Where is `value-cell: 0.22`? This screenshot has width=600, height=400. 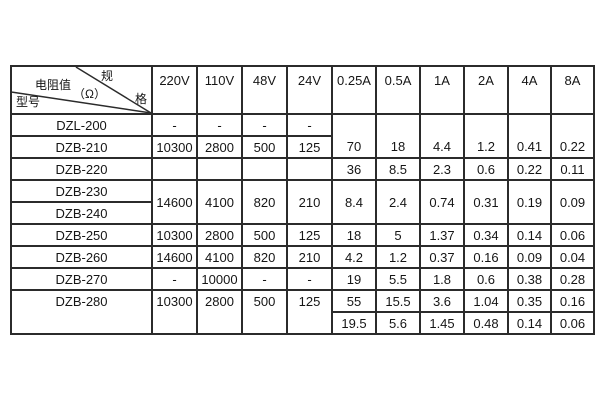
value-cell: 0.22 is located at coordinates (572, 136).